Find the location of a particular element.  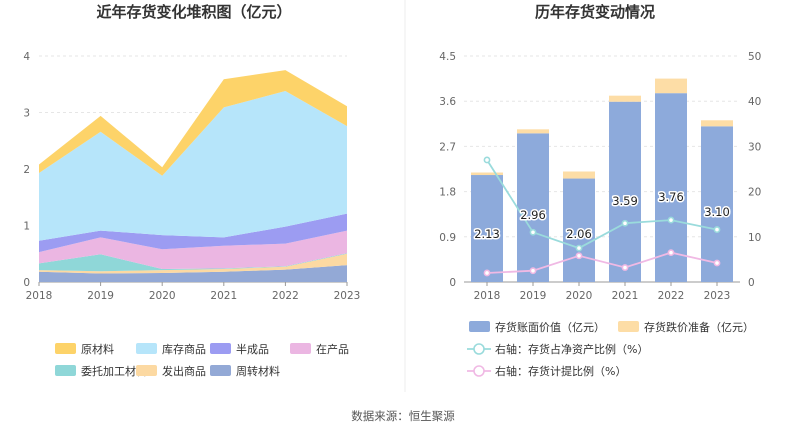

legend-label: 周转材料 is located at coordinates (258, 371).